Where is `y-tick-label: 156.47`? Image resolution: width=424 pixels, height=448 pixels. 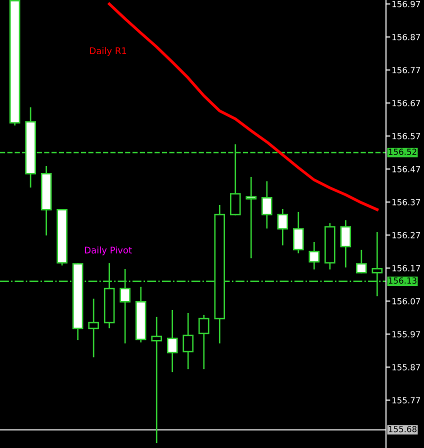 y-tick-label: 156.47 is located at coordinates (406, 169).